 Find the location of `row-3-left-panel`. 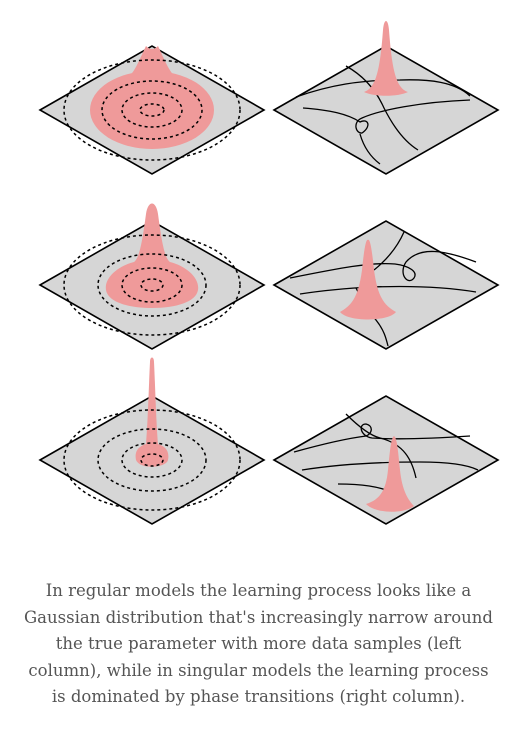

row-3-left-panel is located at coordinates (152, 441).